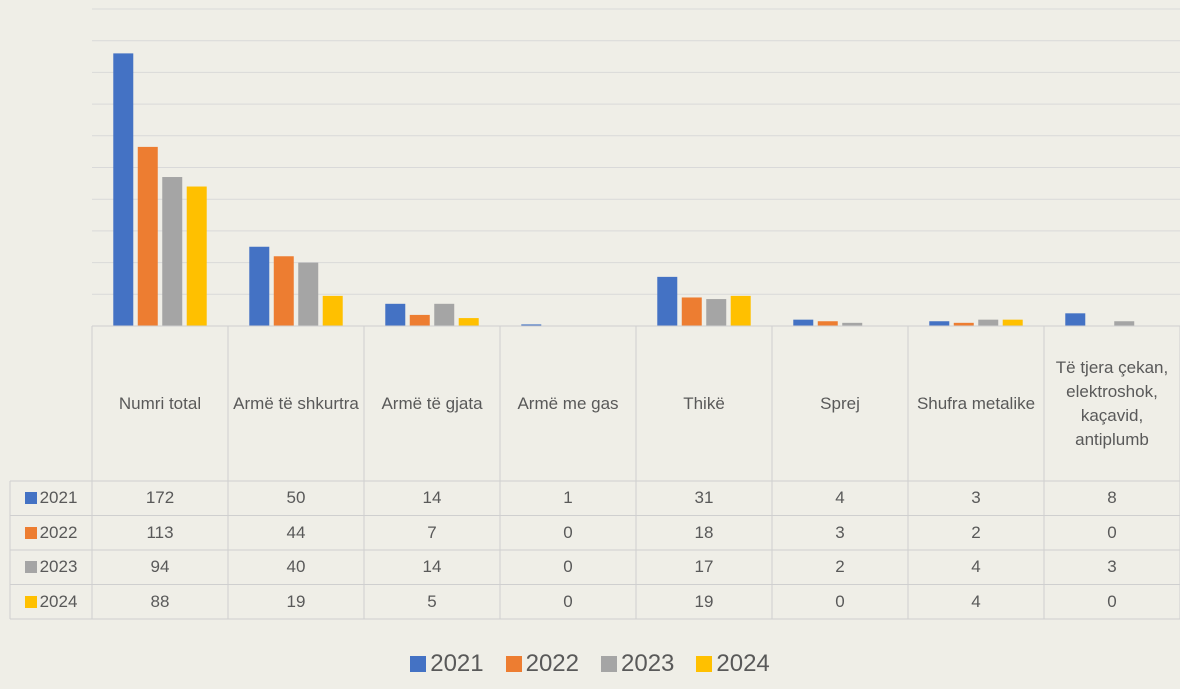  Describe the element at coordinates (160, 532) in the screenshot. I see `table-value: 113` at that location.